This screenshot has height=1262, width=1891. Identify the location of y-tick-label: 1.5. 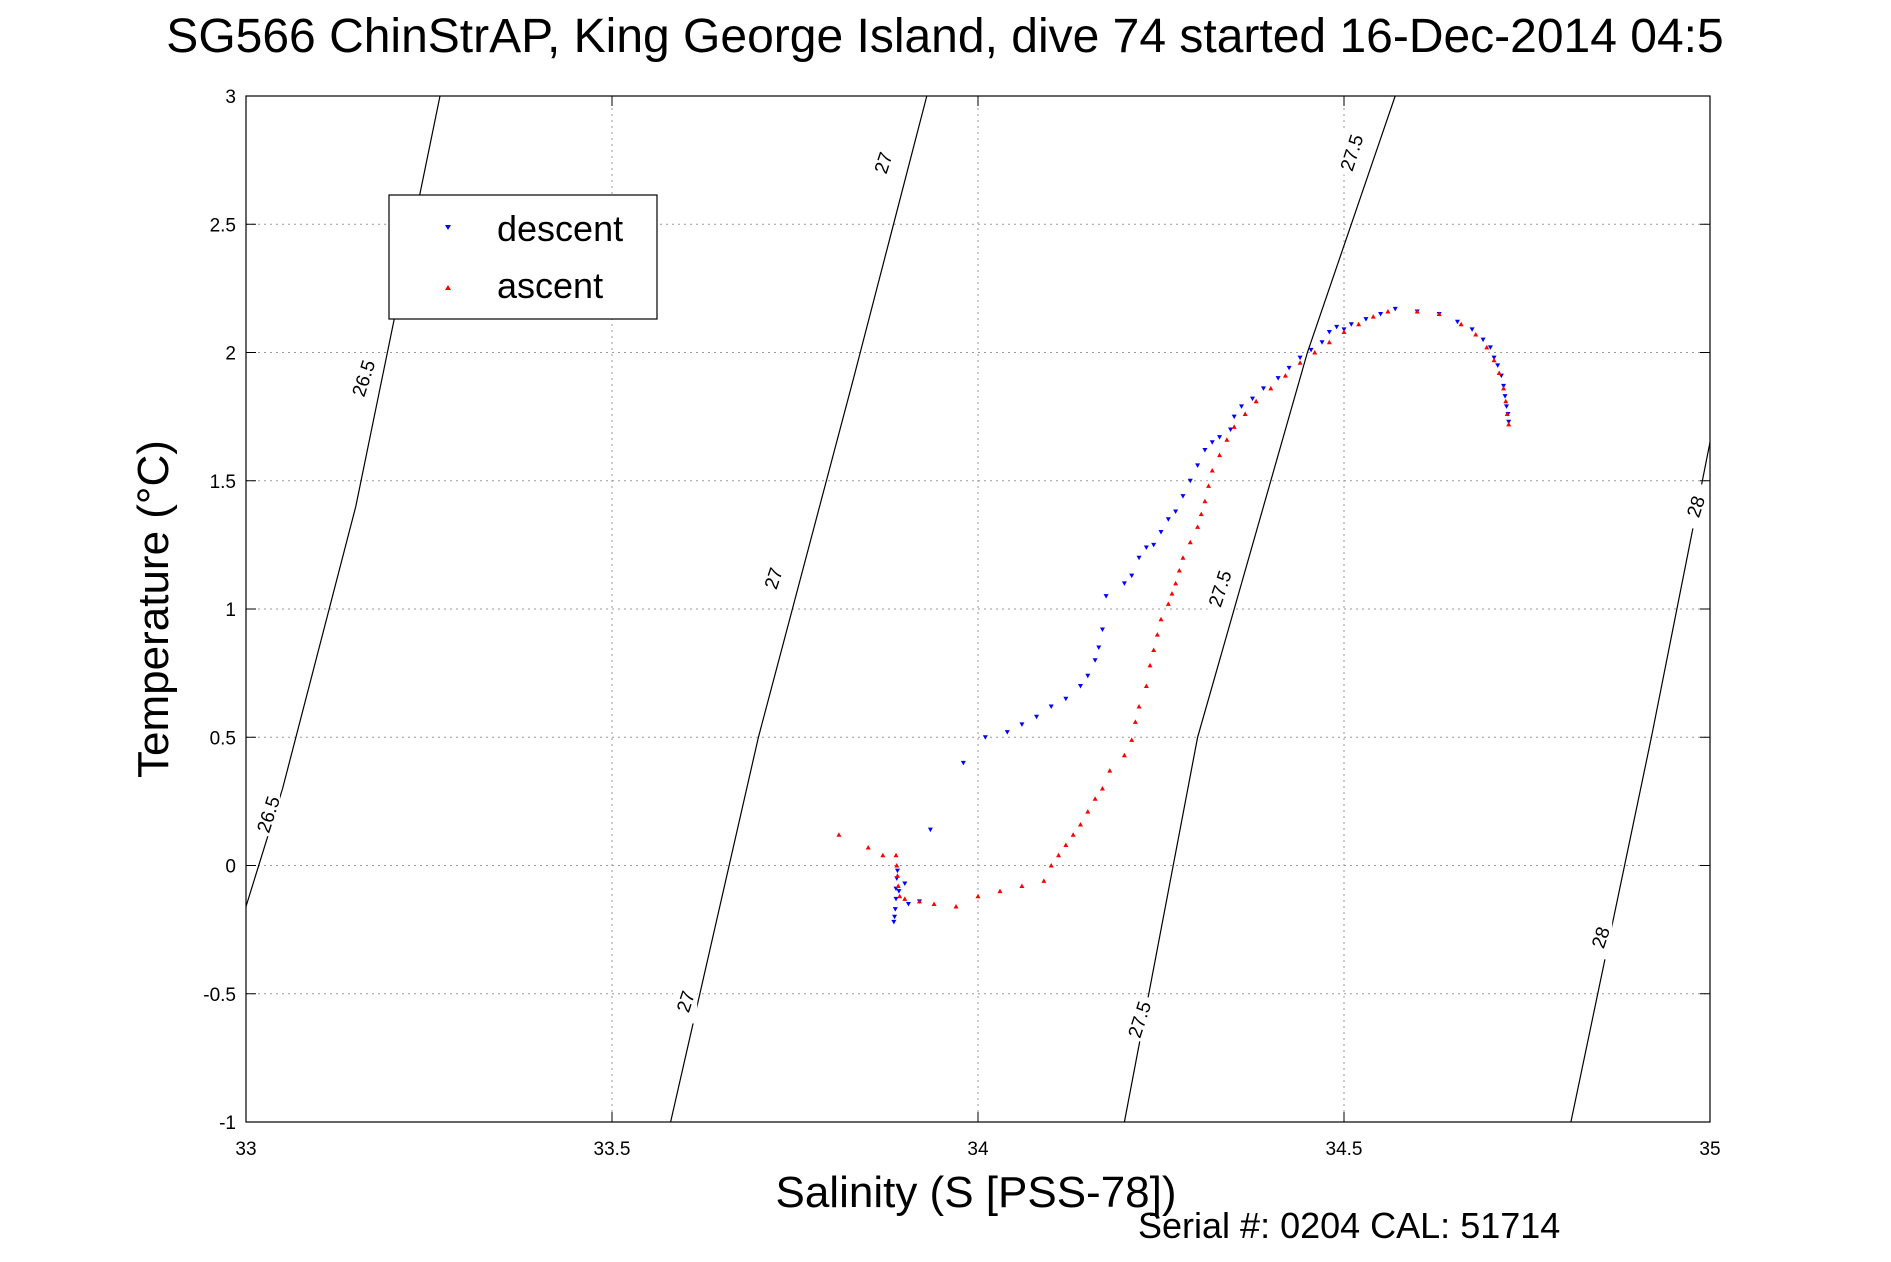
(223, 482).